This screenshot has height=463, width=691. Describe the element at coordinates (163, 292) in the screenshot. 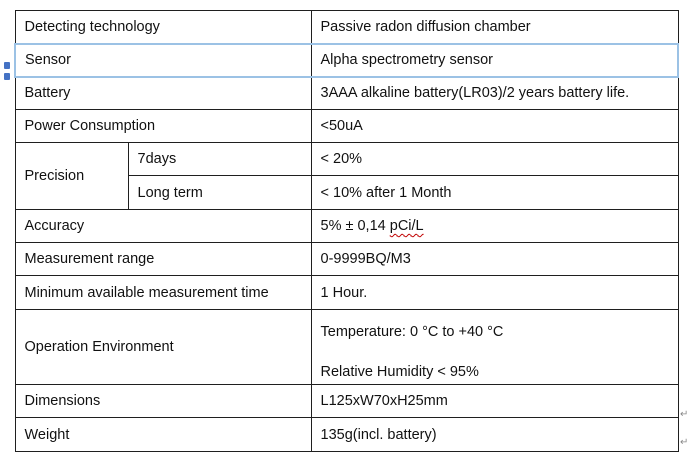

I see `cell-min-measurement-time-label: Minimum available measurement time` at that location.